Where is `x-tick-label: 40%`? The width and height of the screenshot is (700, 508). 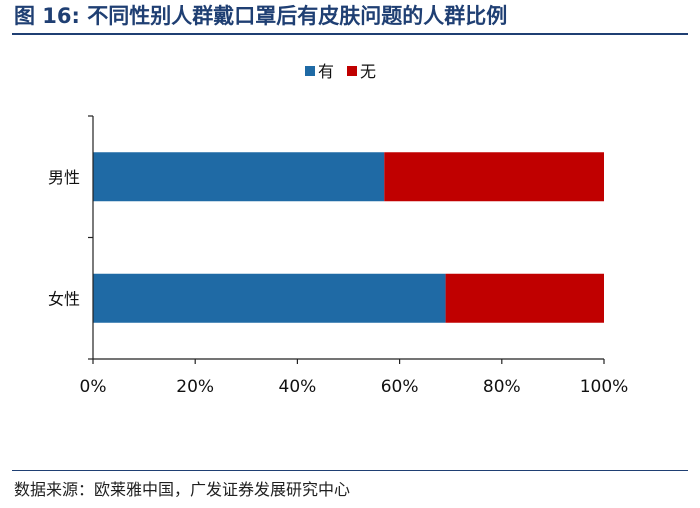
x-tick-label: 40% is located at coordinates (298, 387).